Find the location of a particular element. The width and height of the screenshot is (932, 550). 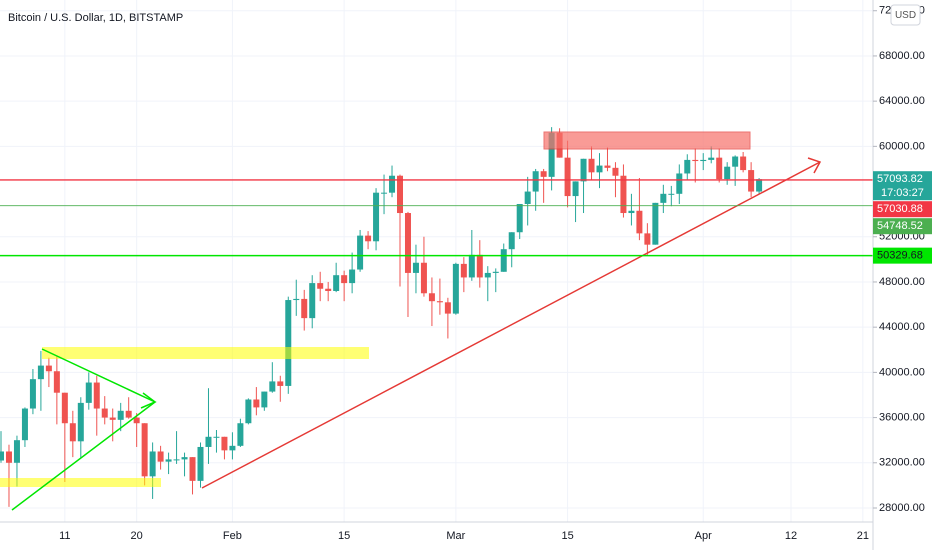

currency-badge is located at coordinates (905, 15).